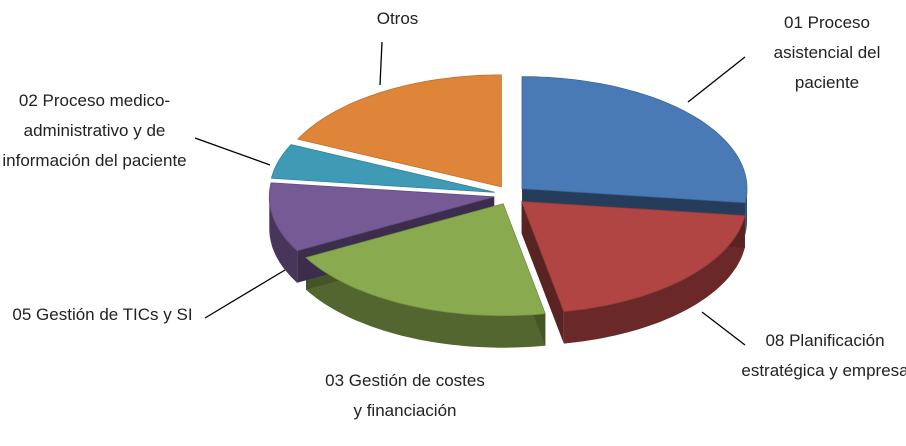 This screenshot has height=446, width=906. I want to click on slice-label: Otros, so click(397, 18).